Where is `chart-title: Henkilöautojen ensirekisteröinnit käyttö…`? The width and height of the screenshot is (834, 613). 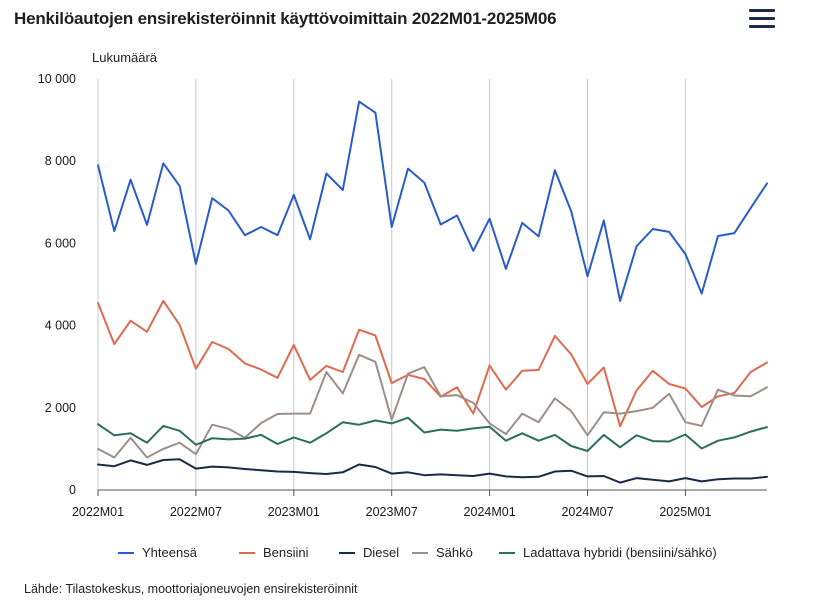 chart-title: Henkilöautojen ensirekisteröinnit käyttö… is located at coordinates (285, 18).